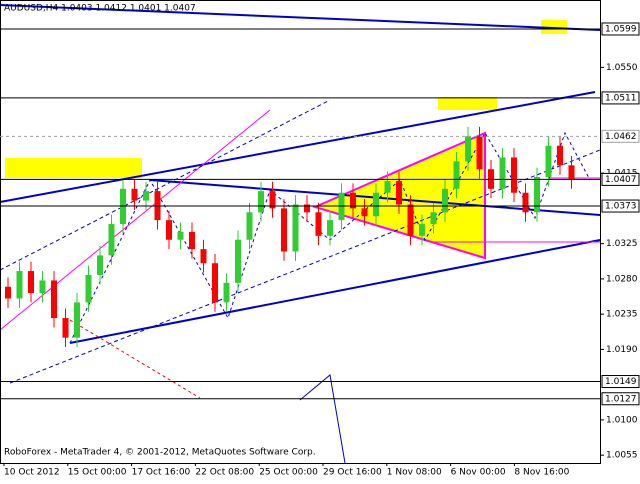 This screenshot has height=484, width=640. I want to click on level-label: 1.0511, so click(621, 98).